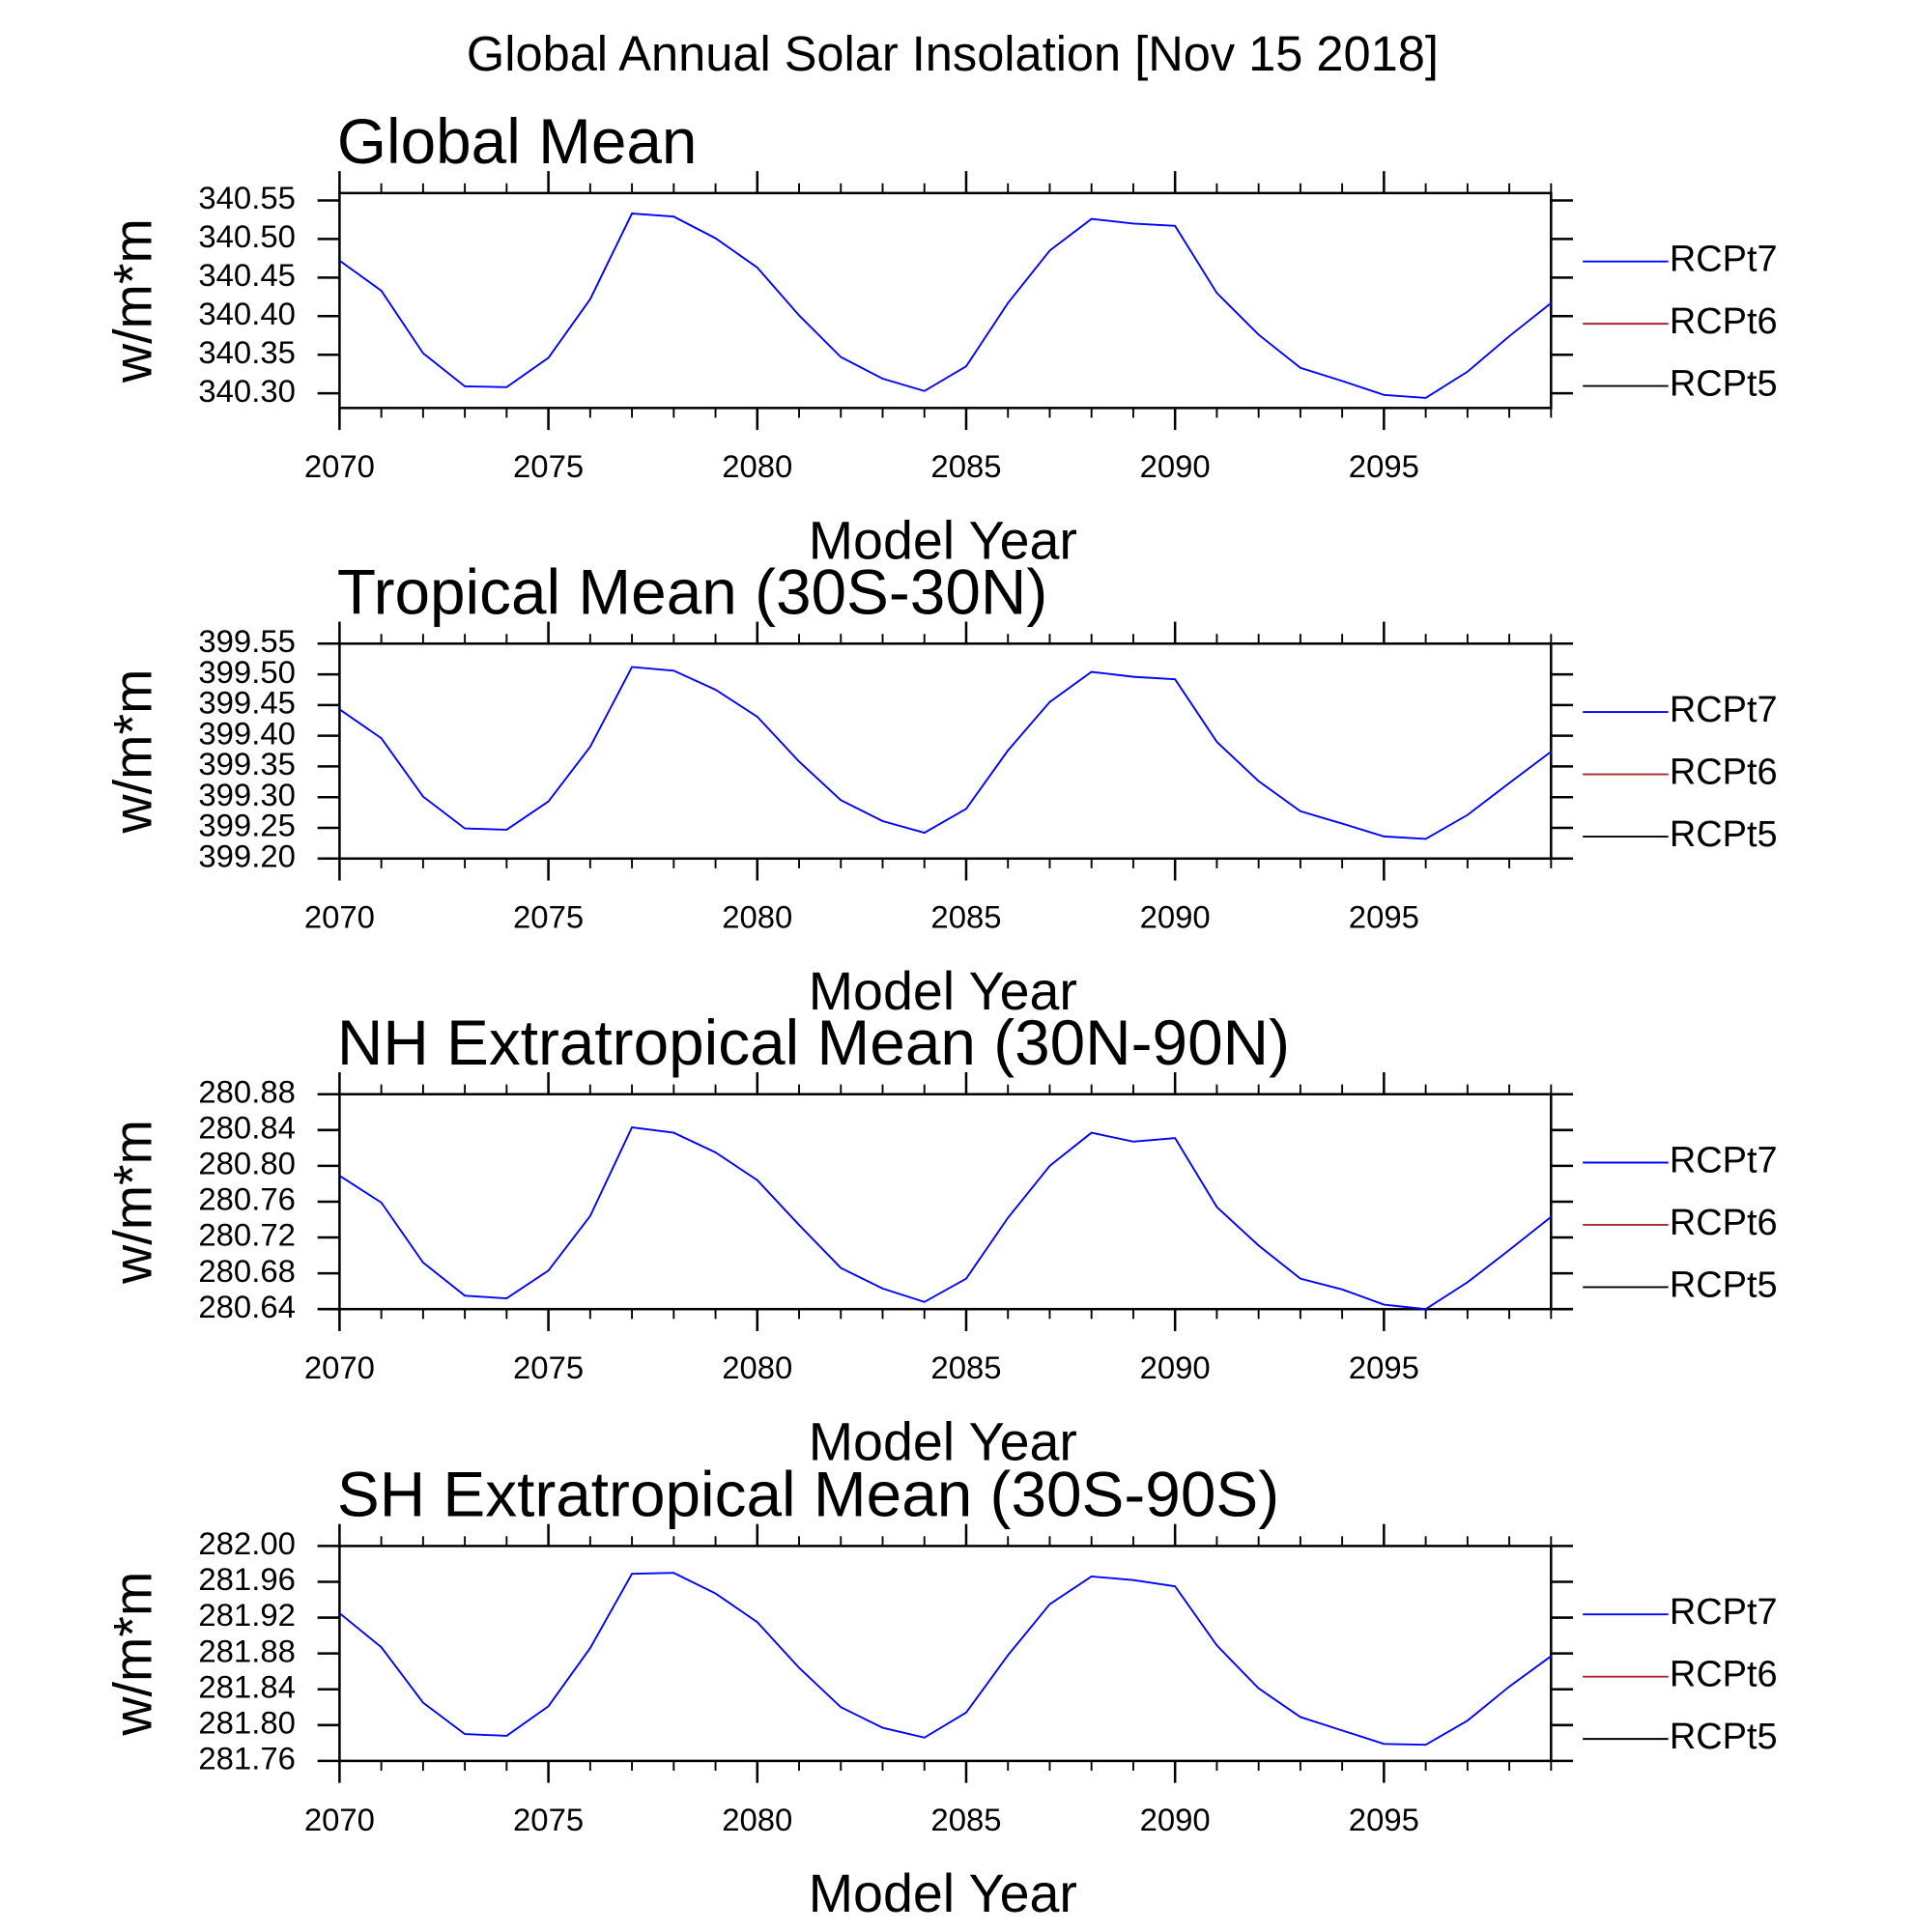 The image size is (1915, 1932). What do you see at coordinates (247, 703) in the screenshot?
I see `y-tick-label: 399.45` at bounding box center [247, 703].